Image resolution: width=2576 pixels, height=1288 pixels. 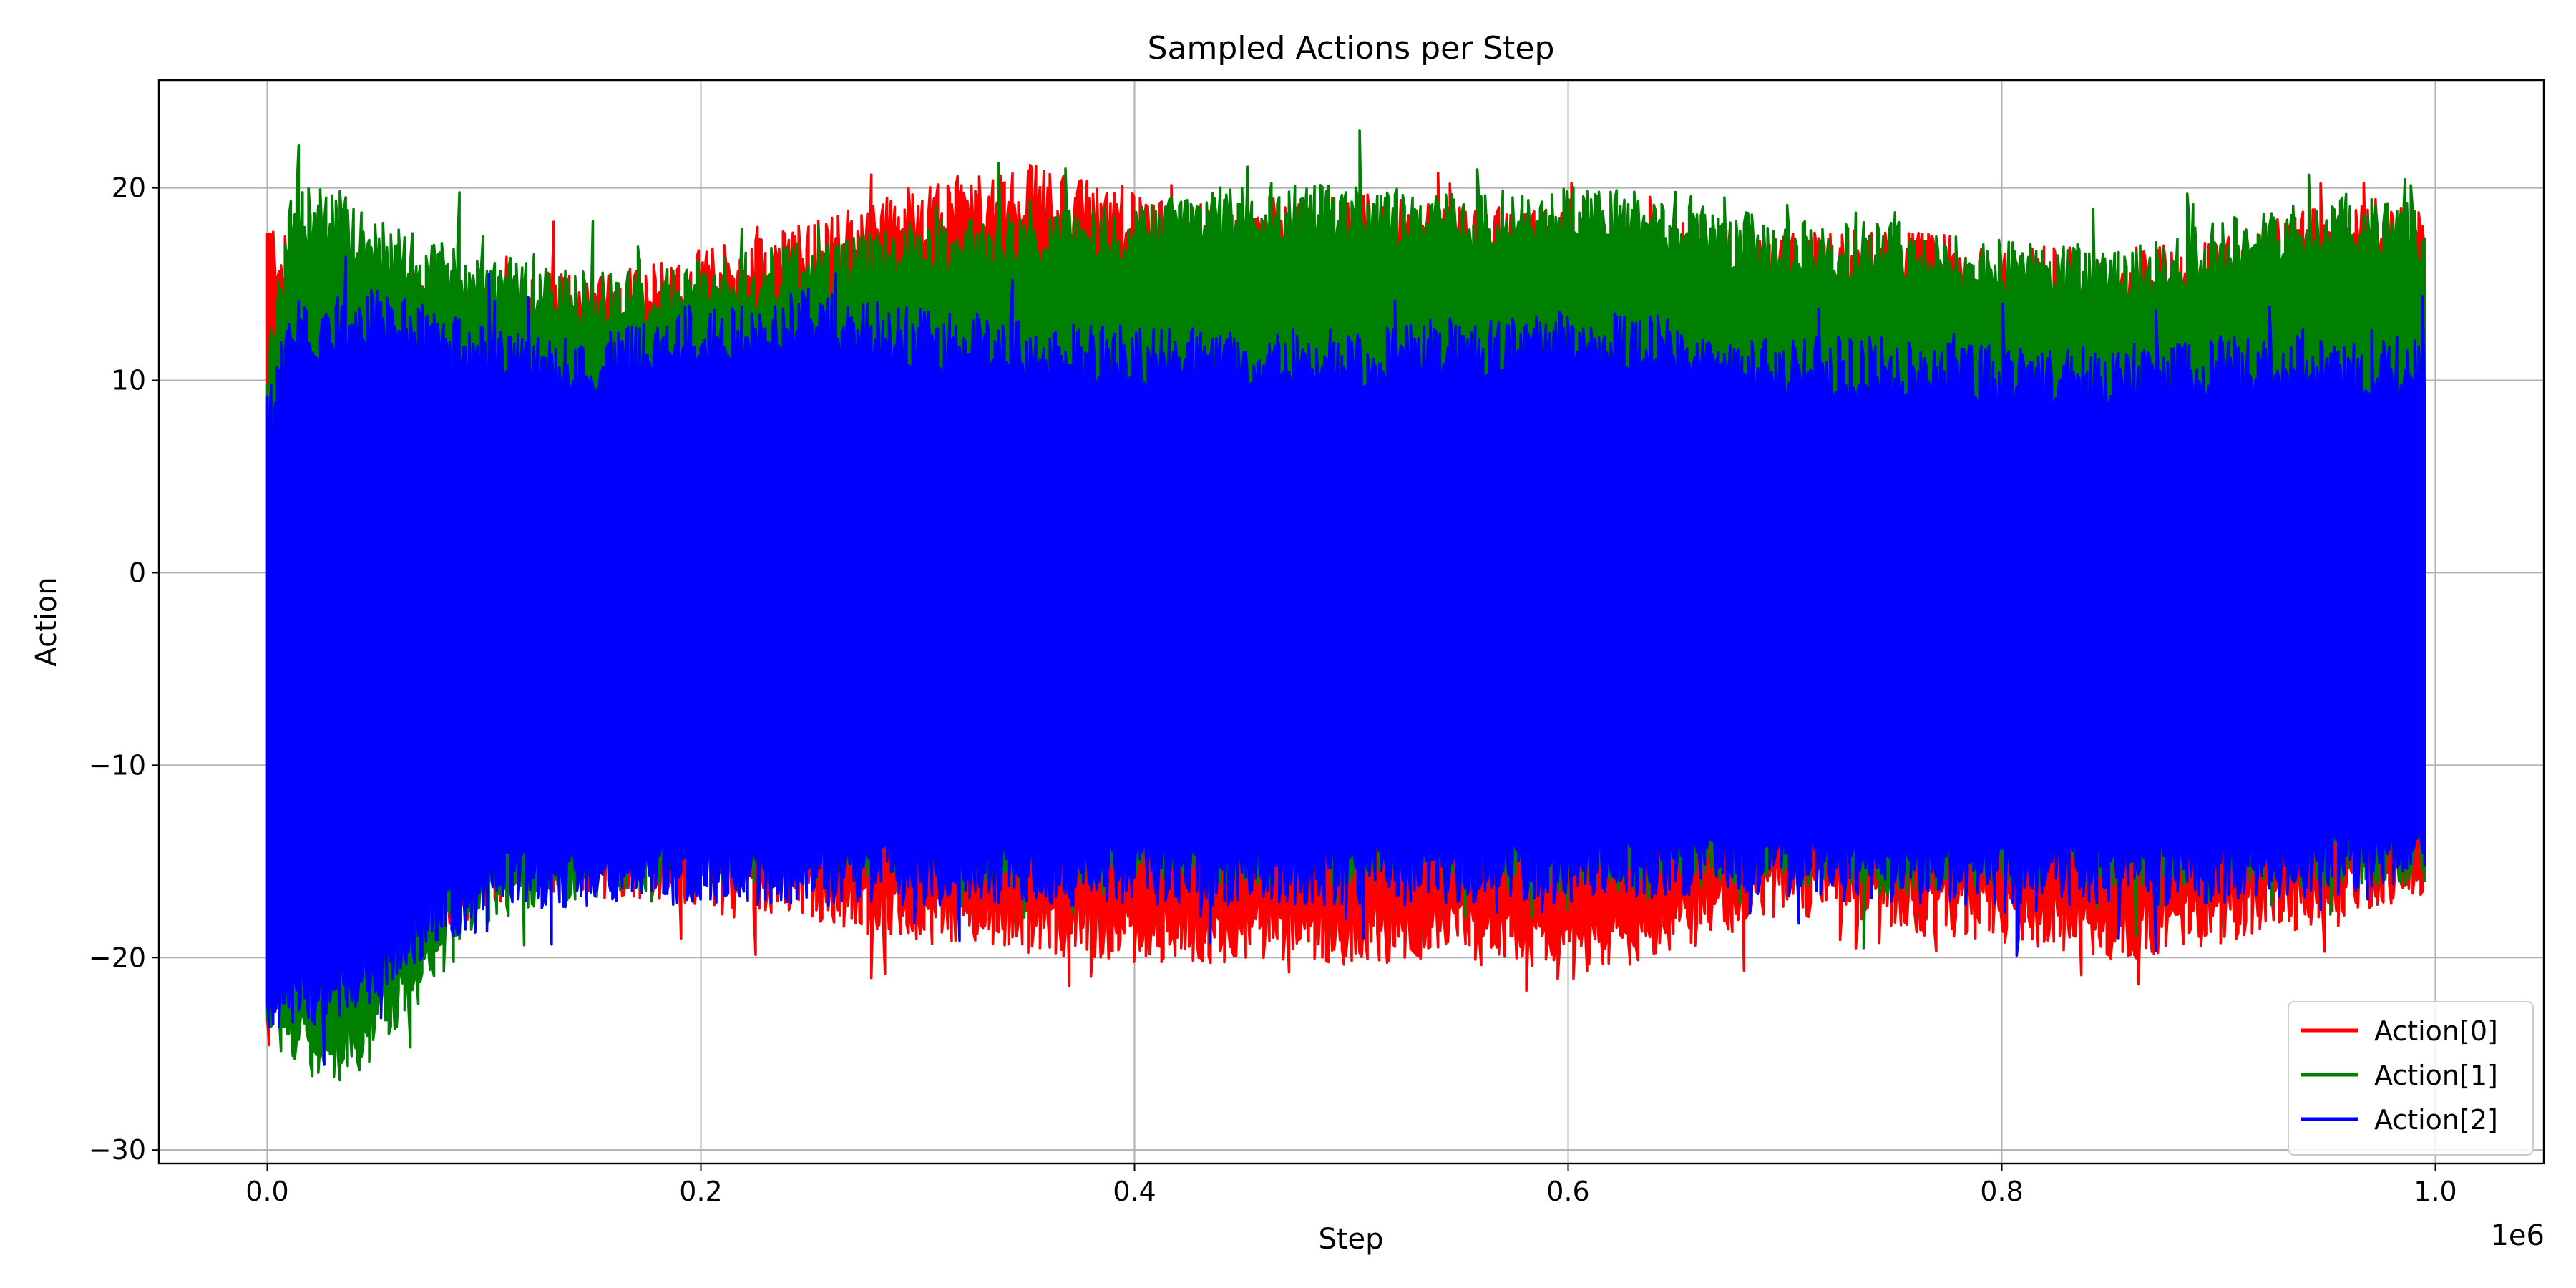 I want to click on y-tick-label: −10, so click(x=117, y=765).